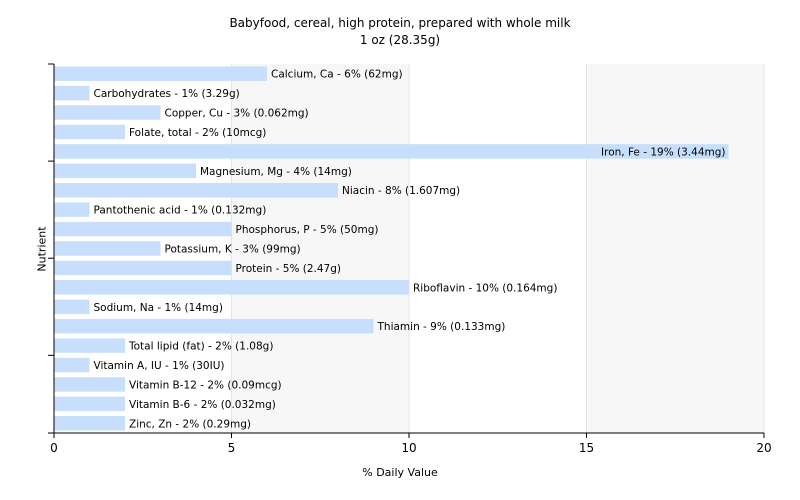 The width and height of the screenshot is (800, 500). What do you see at coordinates (202, 405) in the screenshot?
I see `bar-label: Vitamin B-6 - 2% (0.032mg)` at bounding box center [202, 405].